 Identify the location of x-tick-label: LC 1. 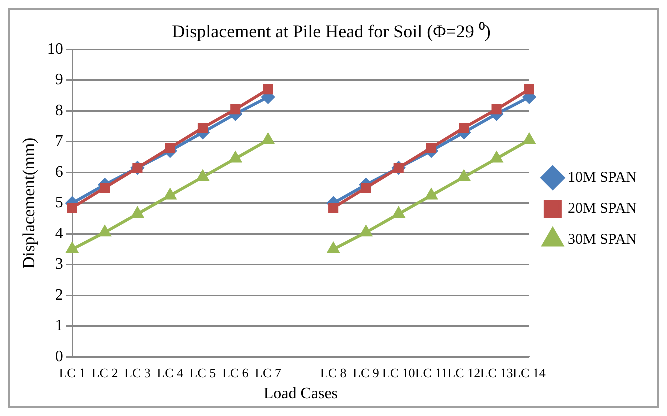
(72, 372).